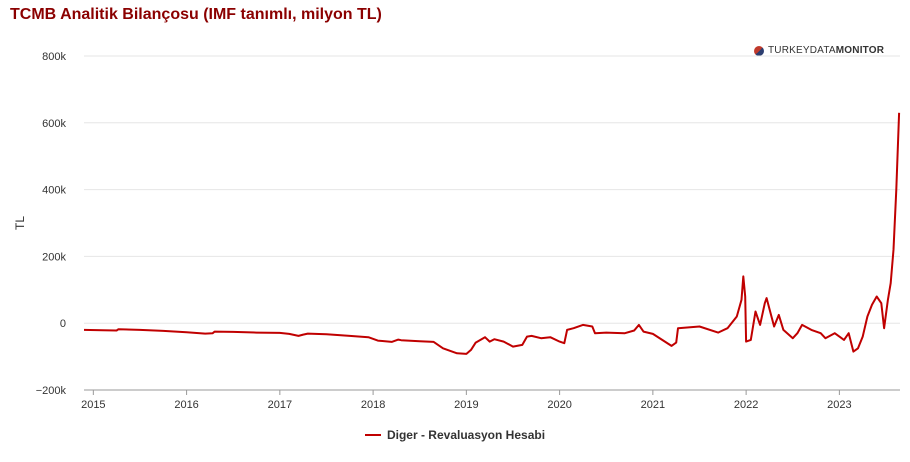 Image resolution: width=910 pixels, height=462 pixels. What do you see at coordinates (822, 50) in the screenshot?
I see `logo-text-mid: DATA` at bounding box center [822, 50].